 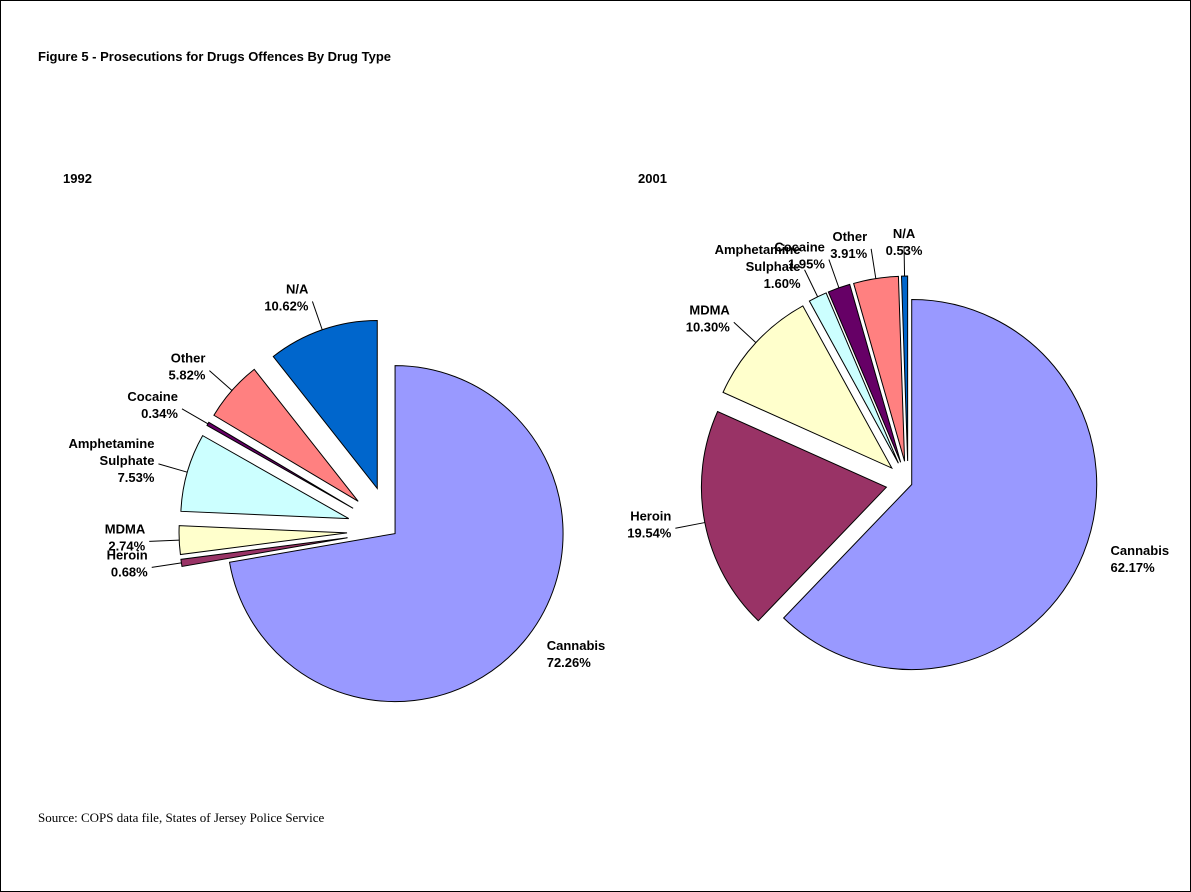 What do you see at coordinates (569, 662) in the screenshot?
I see `slice-value-label: 72.26%` at bounding box center [569, 662].